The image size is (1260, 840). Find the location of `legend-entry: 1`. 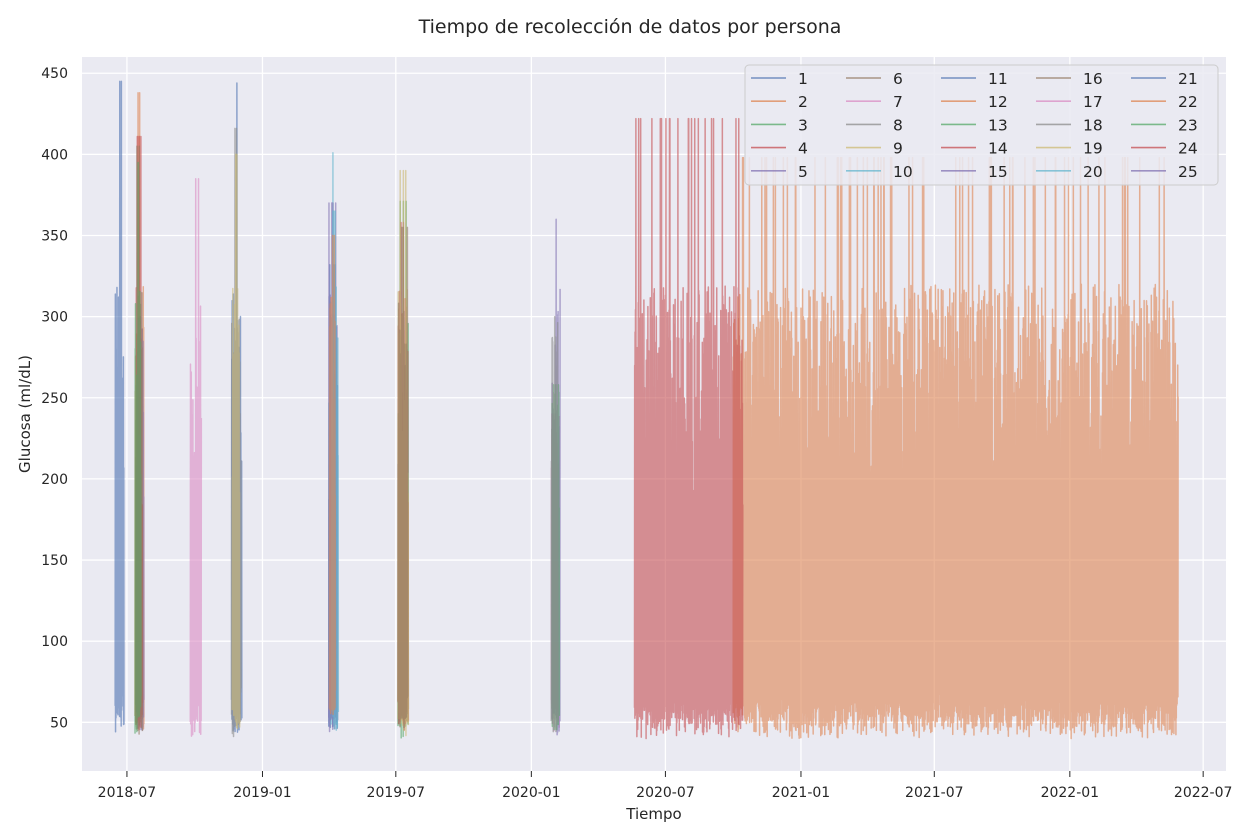

legend-entry: 1 is located at coordinates (803, 79).